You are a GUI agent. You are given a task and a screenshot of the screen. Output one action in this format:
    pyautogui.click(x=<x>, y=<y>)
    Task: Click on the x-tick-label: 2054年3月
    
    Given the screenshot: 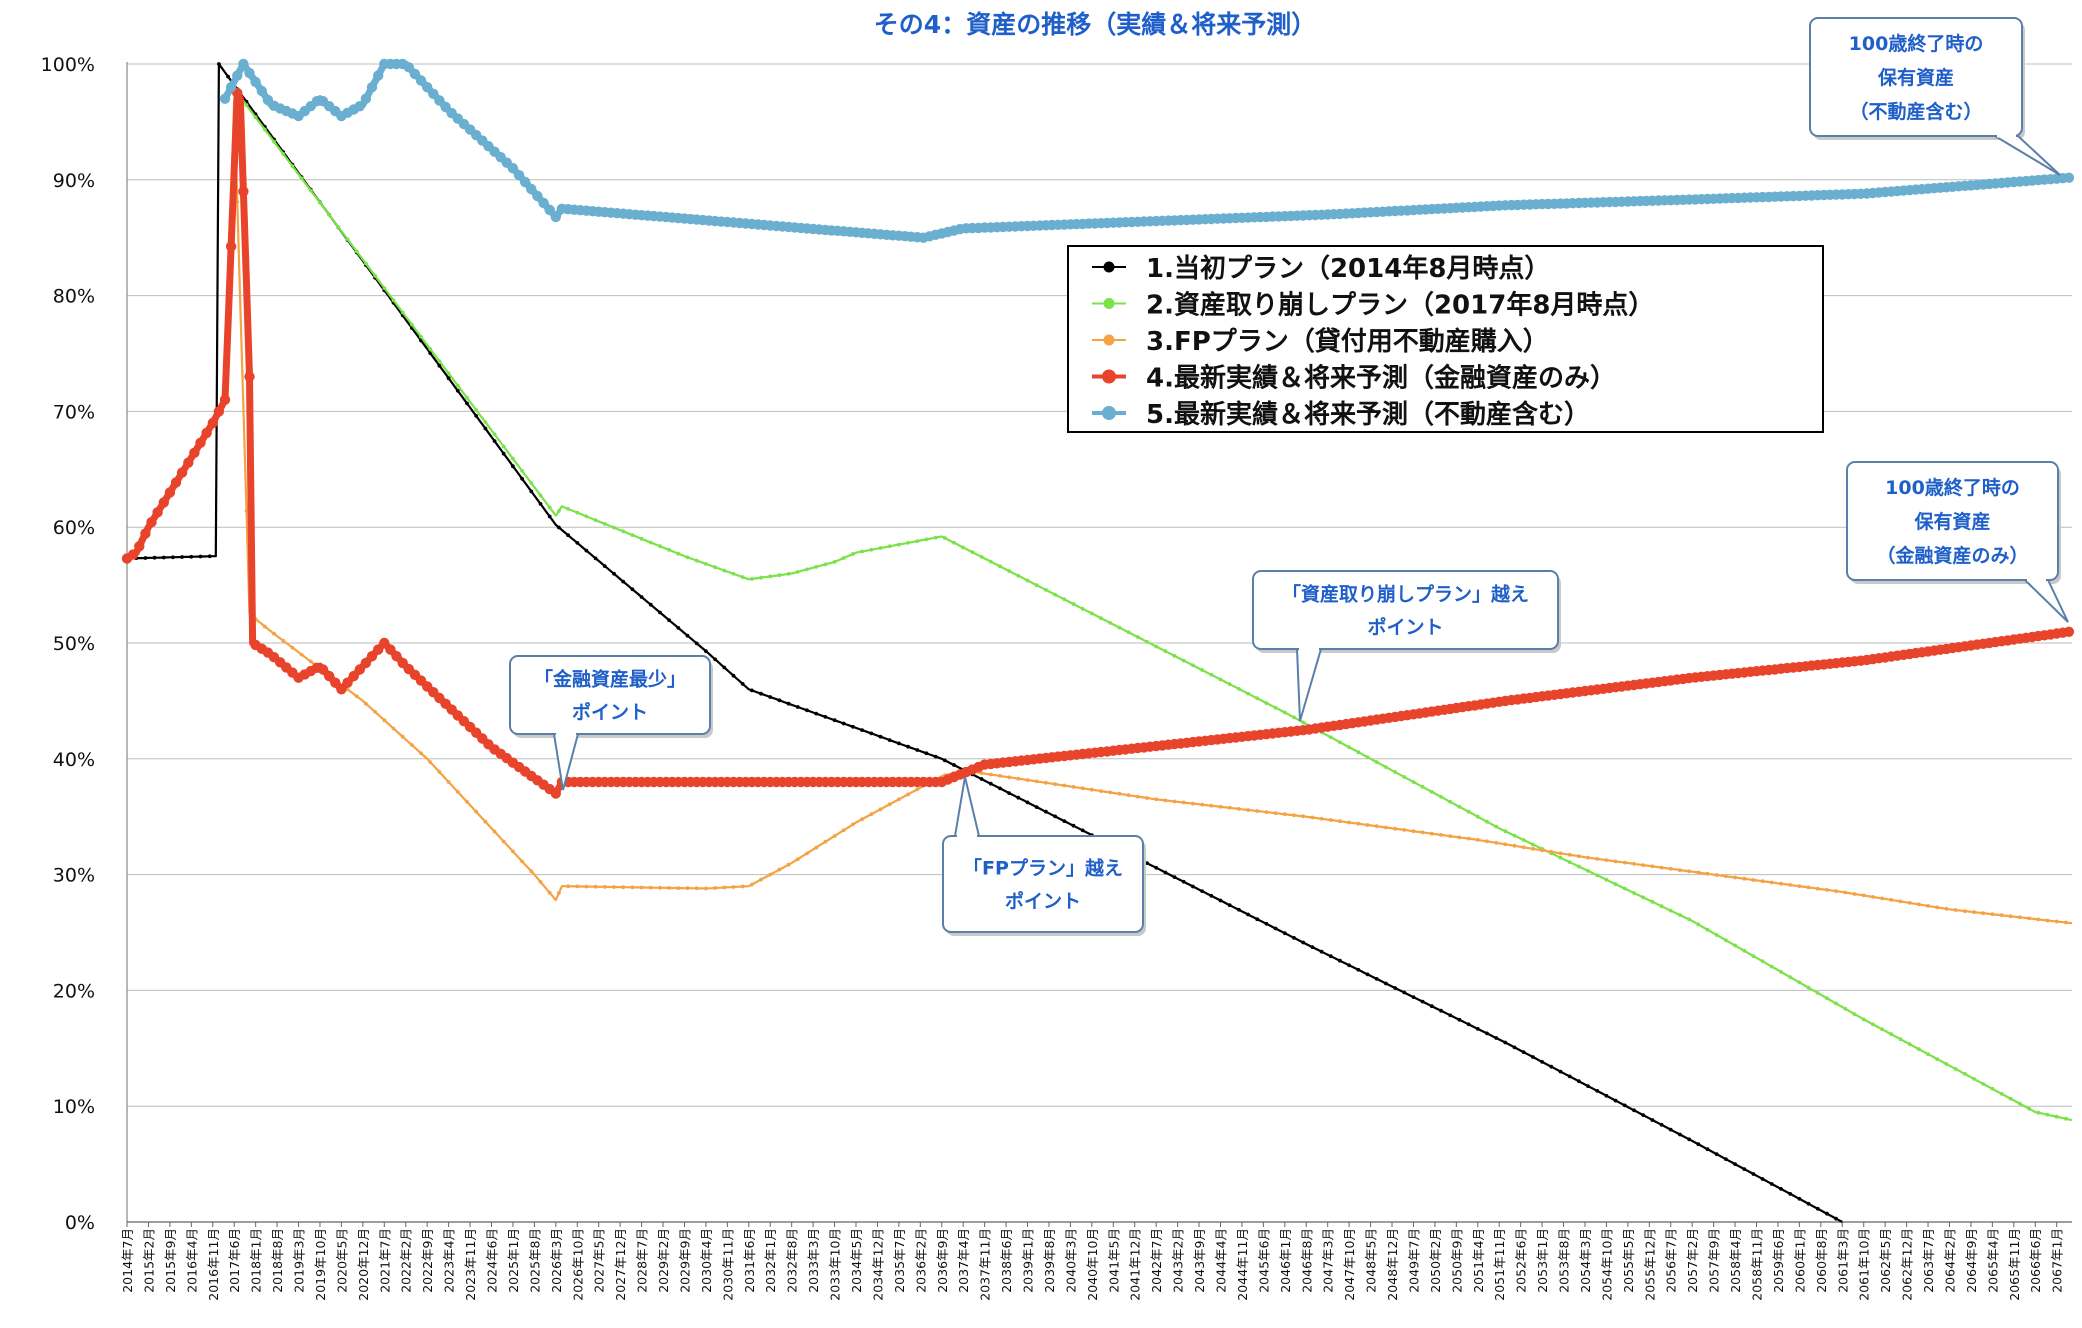 What is the action you would take?
    pyautogui.click(x=1585, y=1260)
    